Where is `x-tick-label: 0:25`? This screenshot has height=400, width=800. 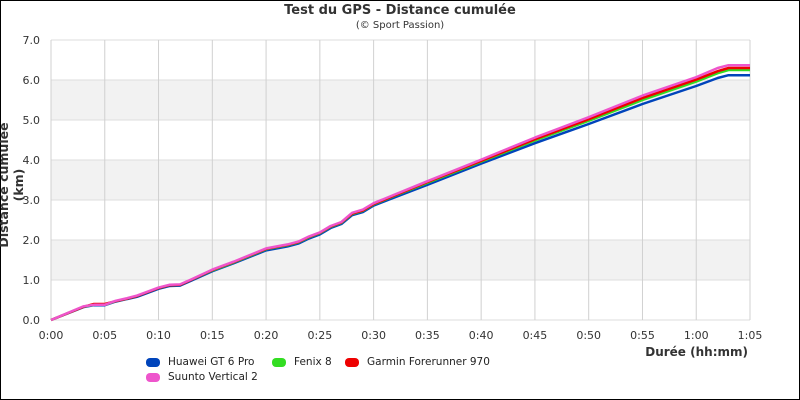 x-tick-label: 0:25 is located at coordinates (319, 335).